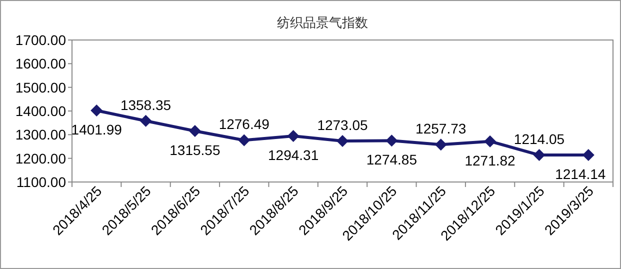 This screenshot has width=621, height=269. I want to click on data-label: 1315.55, so click(195, 150).